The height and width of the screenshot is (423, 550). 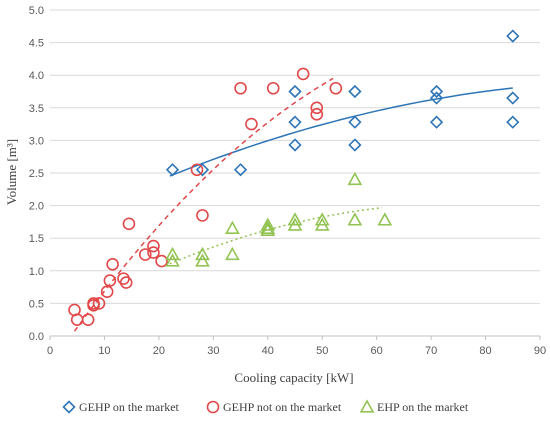 What do you see at coordinates (36, 239) in the screenshot?
I see `y-tick-label: 1.5` at bounding box center [36, 239].